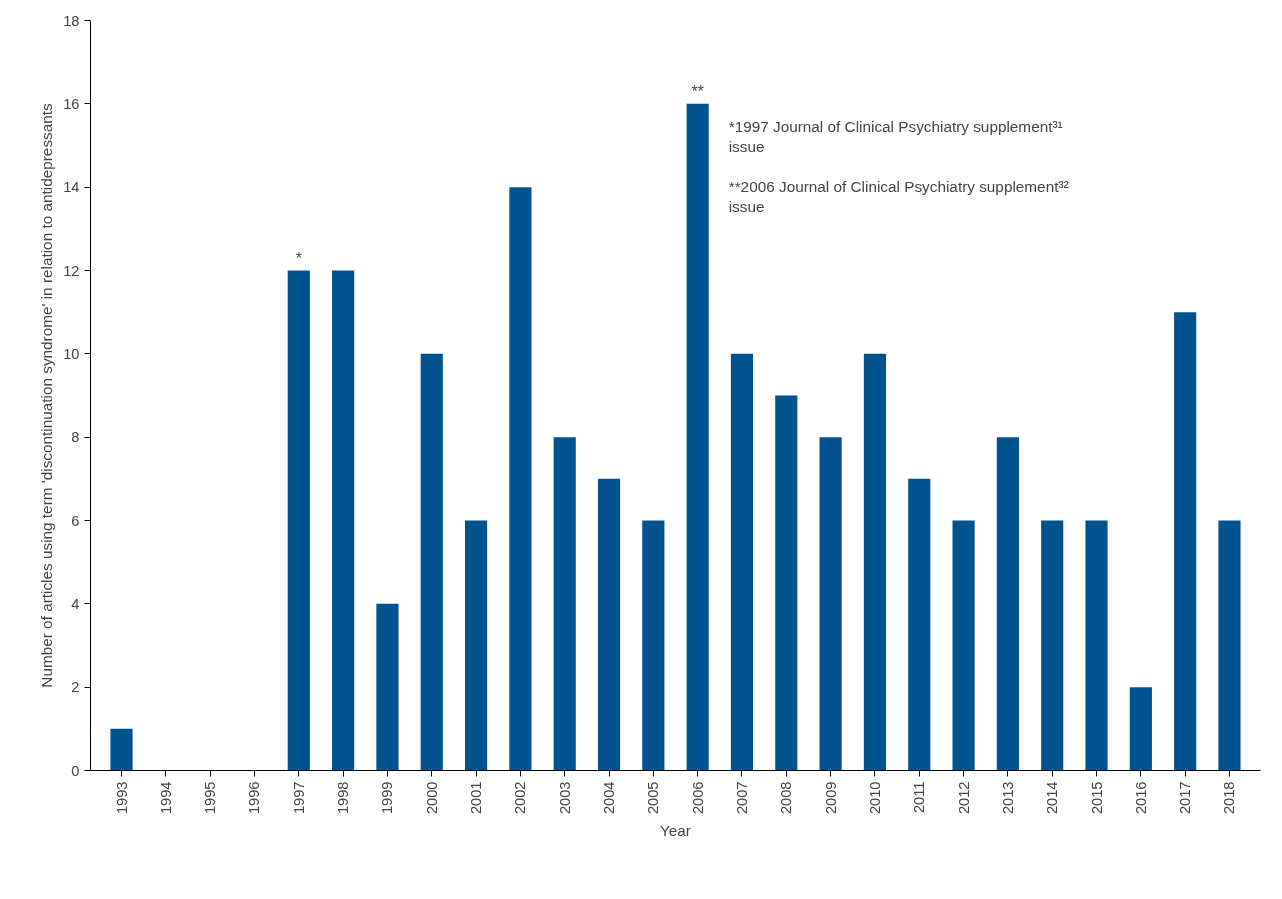 This screenshot has height=899, width=1282. What do you see at coordinates (830, 798) in the screenshot?
I see `x-tick-label: 2009` at bounding box center [830, 798].